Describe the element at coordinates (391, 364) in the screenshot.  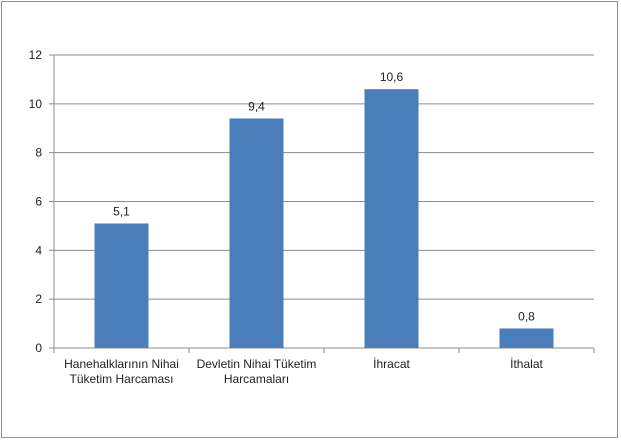
I see `x-tick-label: İhracat` at that location.